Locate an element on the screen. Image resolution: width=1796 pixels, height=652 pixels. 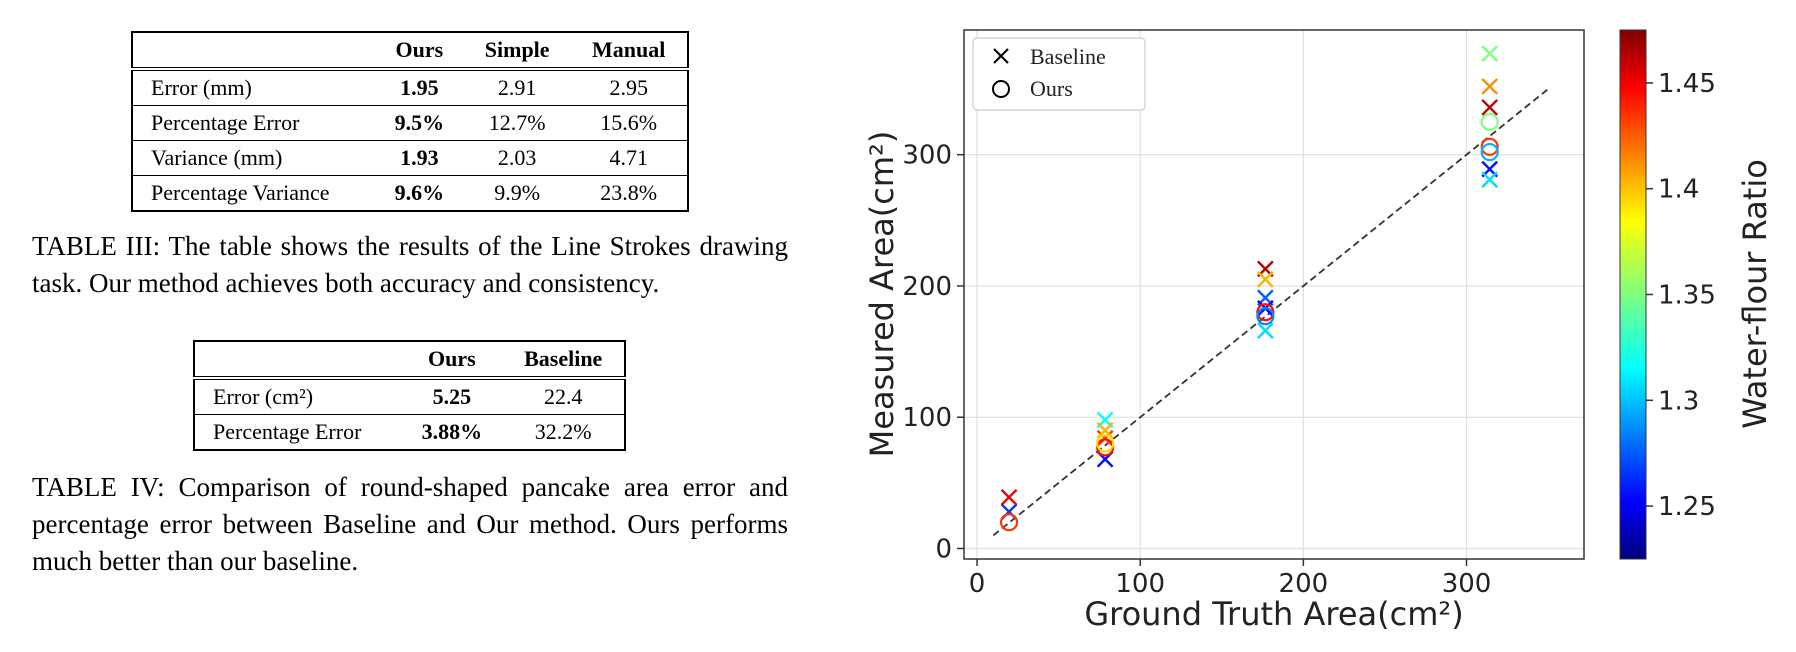
table-row: Percentage Variance 9.6% 9.9% 23.8% is located at coordinates (410, 193).